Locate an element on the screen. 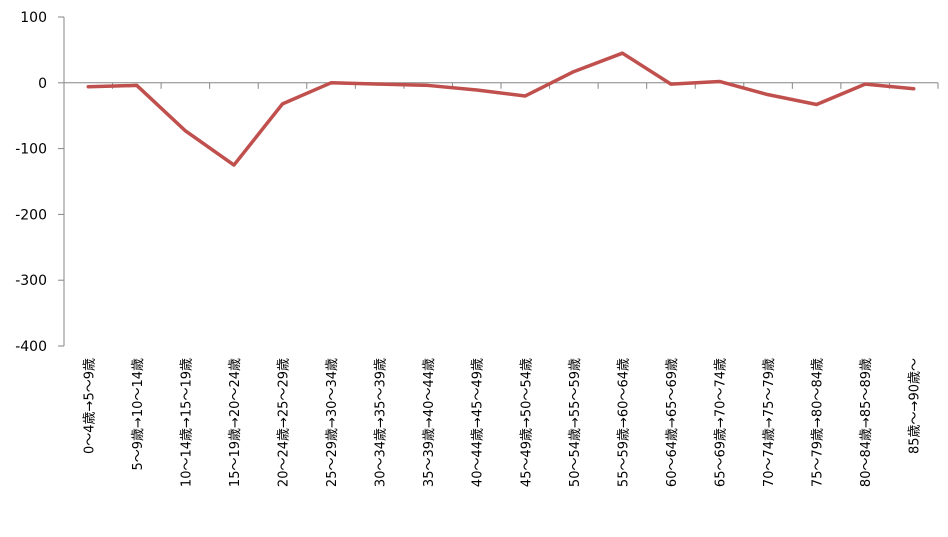 The width and height of the screenshot is (948, 537). y-tick-label: -300 is located at coordinates (31, 281).